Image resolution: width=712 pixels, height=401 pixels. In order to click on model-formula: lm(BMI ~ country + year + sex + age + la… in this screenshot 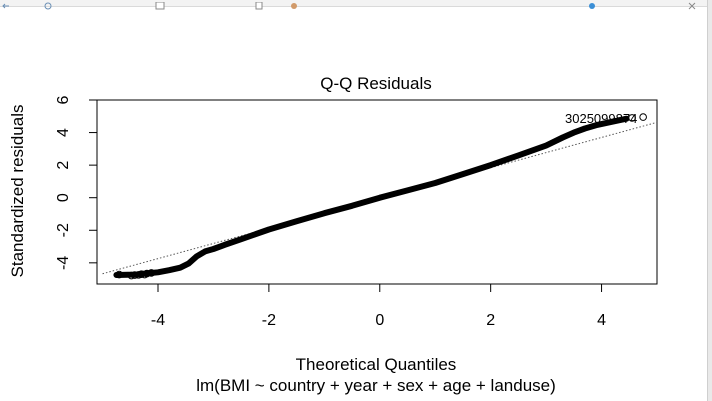, I will do `click(376, 385)`.